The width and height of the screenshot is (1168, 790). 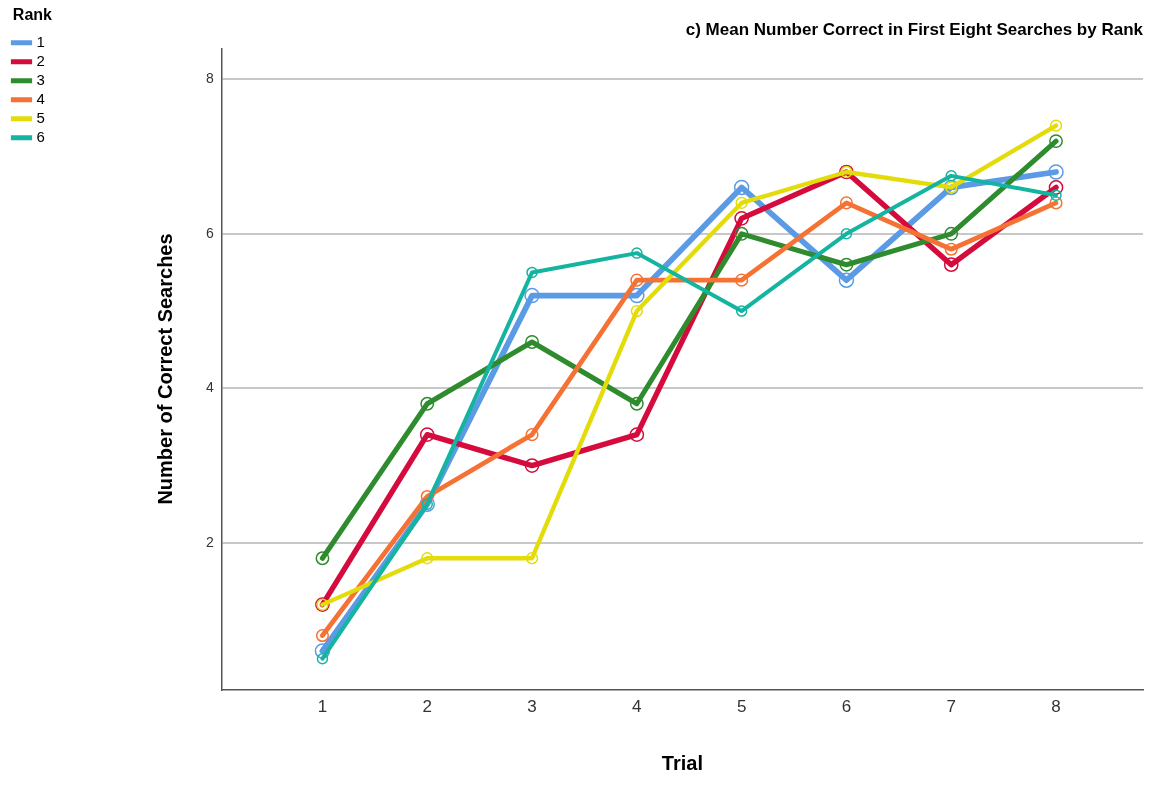 I want to click on x-tick-label: 3, so click(x=532, y=707).